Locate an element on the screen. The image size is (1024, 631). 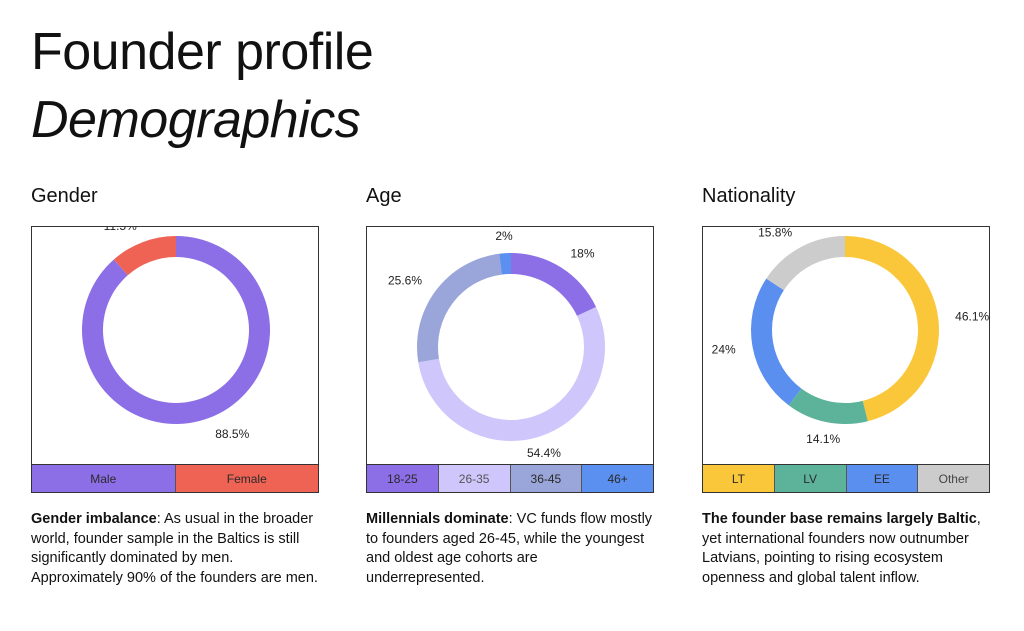
age-donut-chart: 18% 54.4% 25.6% 2% is located at coordinates (496, 344).